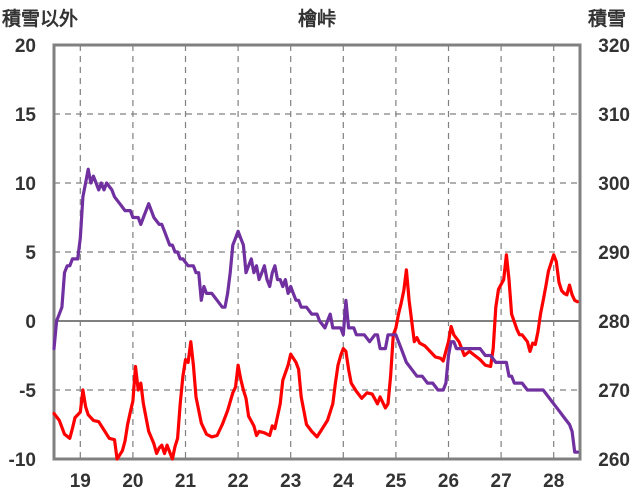 The image size is (636, 501). Describe the element at coordinates (238, 481) in the screenshot. I see `x-tick-label: 22` at that location.